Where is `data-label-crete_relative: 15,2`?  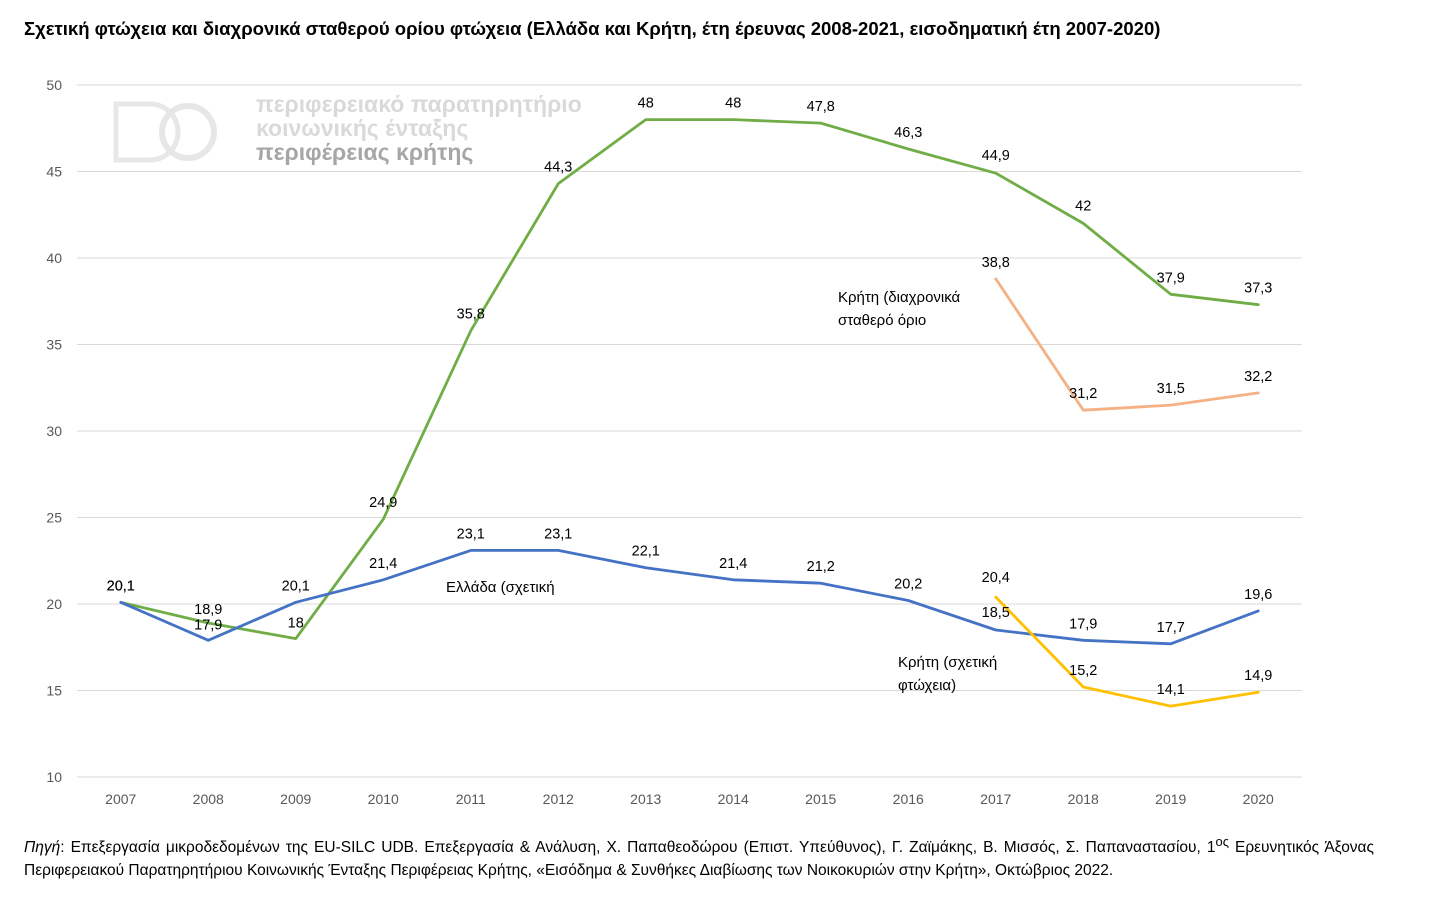
data-label-crete_relative: 15,2 is located at coordinates (1083, 671).